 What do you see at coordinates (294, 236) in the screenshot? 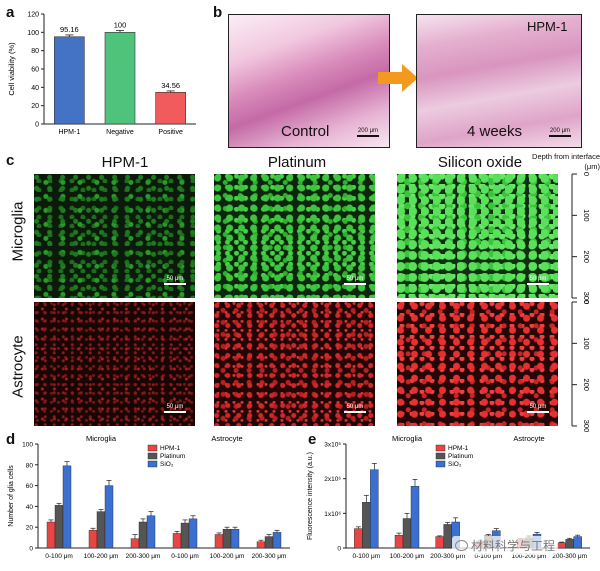
I see `microglia-platinum-image: 50 μm` at bounding box center [294, 236].